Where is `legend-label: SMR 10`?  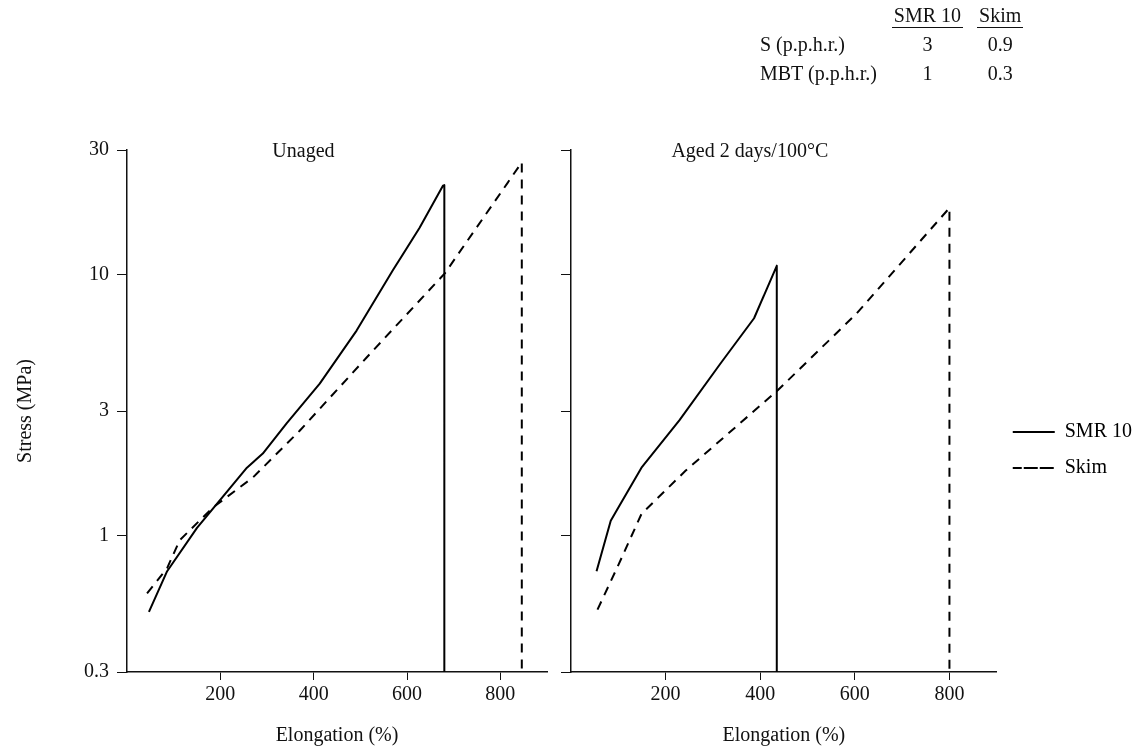
legend-label: SMR 10 is located at coordinates (1098, 430).